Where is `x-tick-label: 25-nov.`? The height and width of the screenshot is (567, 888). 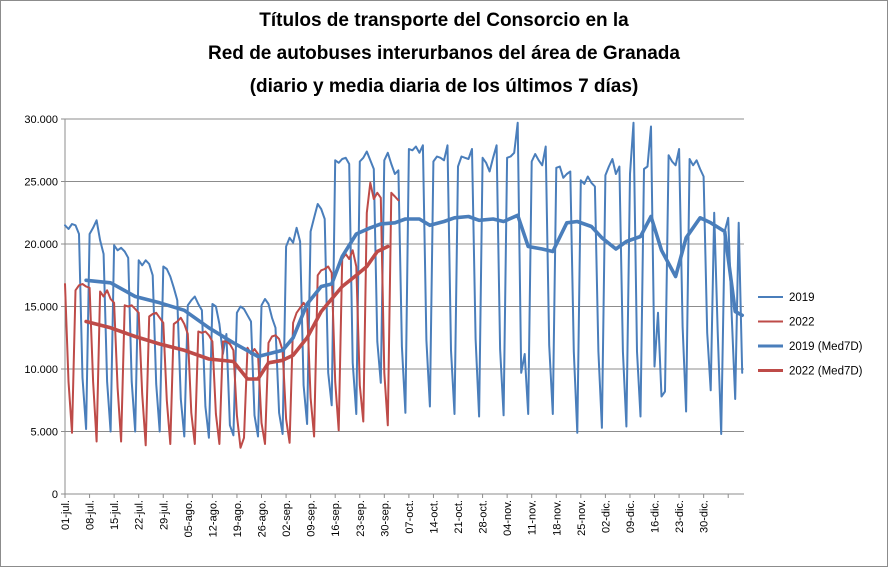 x-tick-label: 25-nov. is located at coordinates (582, 518).